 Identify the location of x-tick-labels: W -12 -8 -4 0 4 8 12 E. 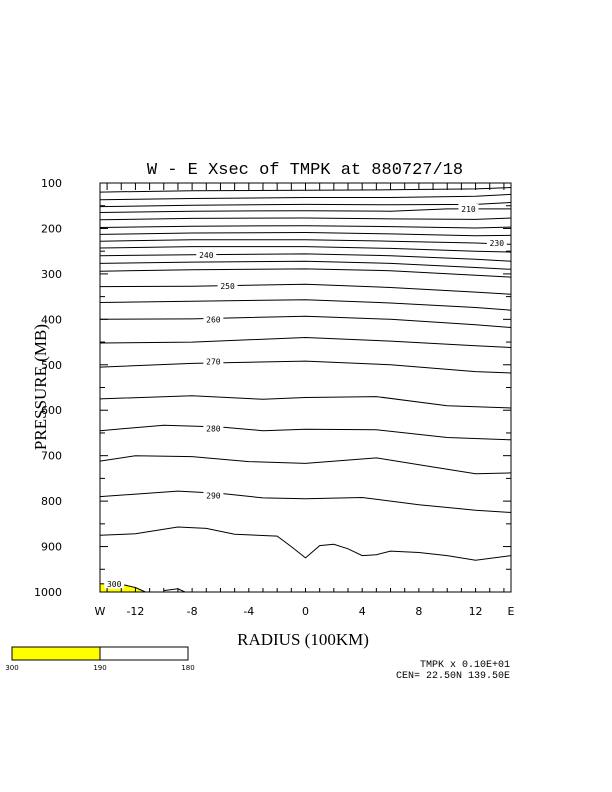
(305, 611).